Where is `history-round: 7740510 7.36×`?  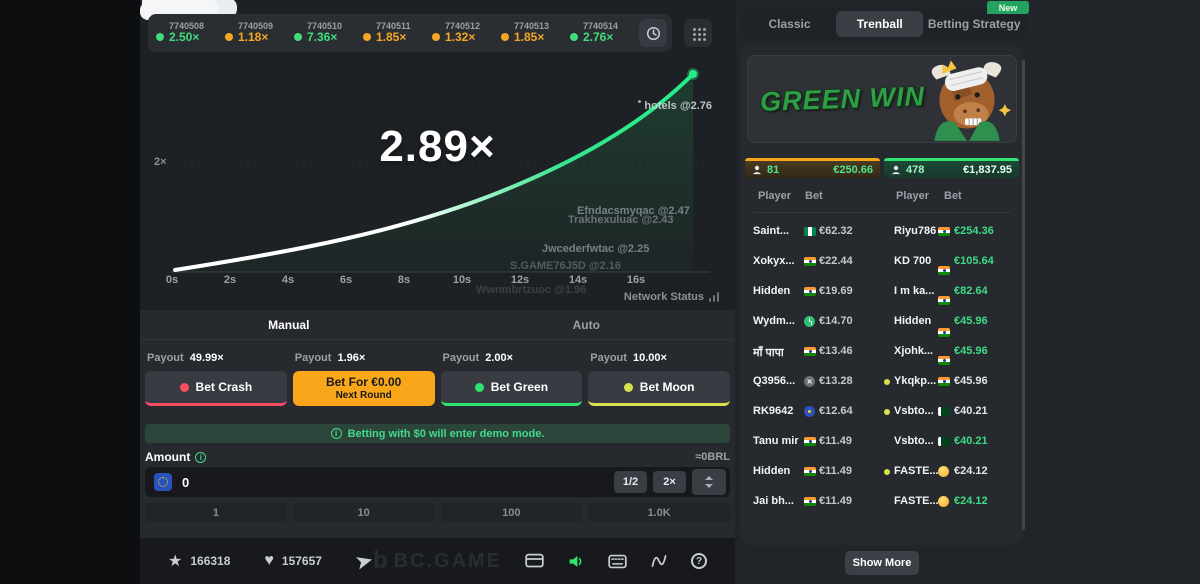 history-round: 7740510 7.36× is located at coordinates (328, 33).